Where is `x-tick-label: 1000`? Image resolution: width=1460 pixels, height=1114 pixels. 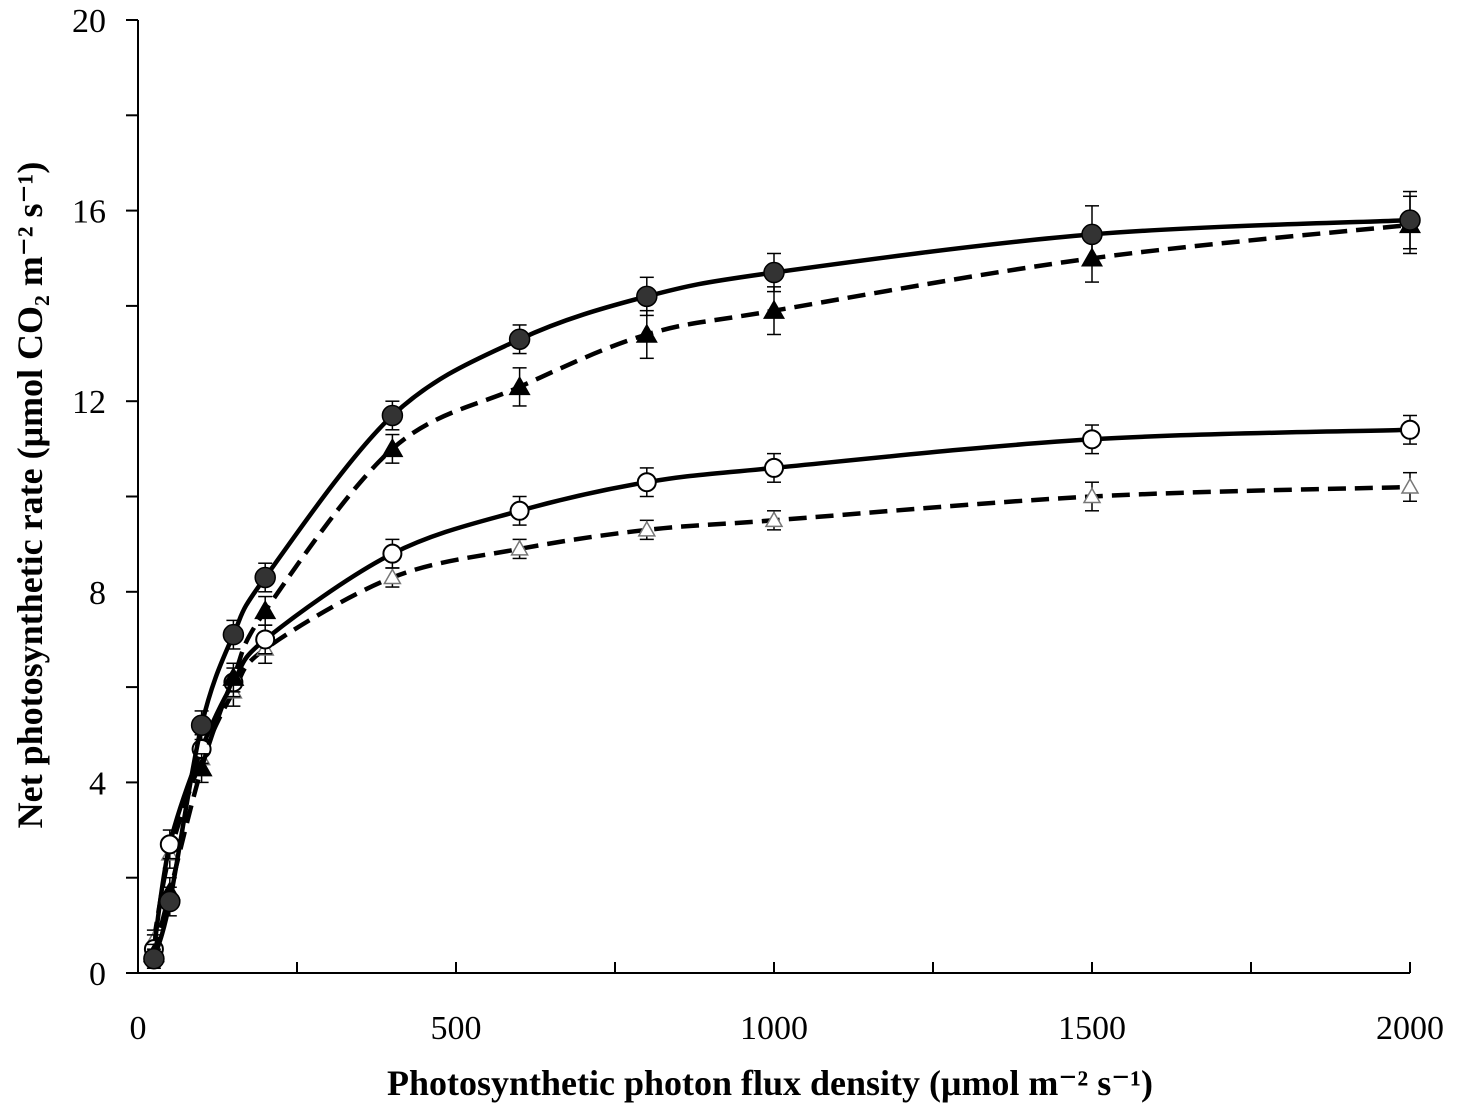
x-tick-label: 1000 is located at coordinates (774, 1028).